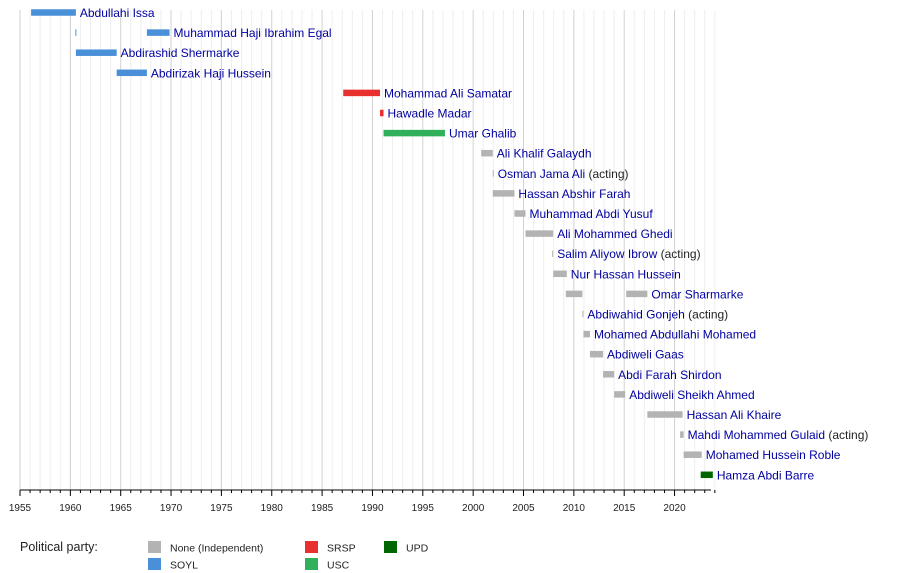  What do you see at coordinates (322, 508) in the screenshot?
I see `x-tick-label: 1985` at bounding box center [322, 508].